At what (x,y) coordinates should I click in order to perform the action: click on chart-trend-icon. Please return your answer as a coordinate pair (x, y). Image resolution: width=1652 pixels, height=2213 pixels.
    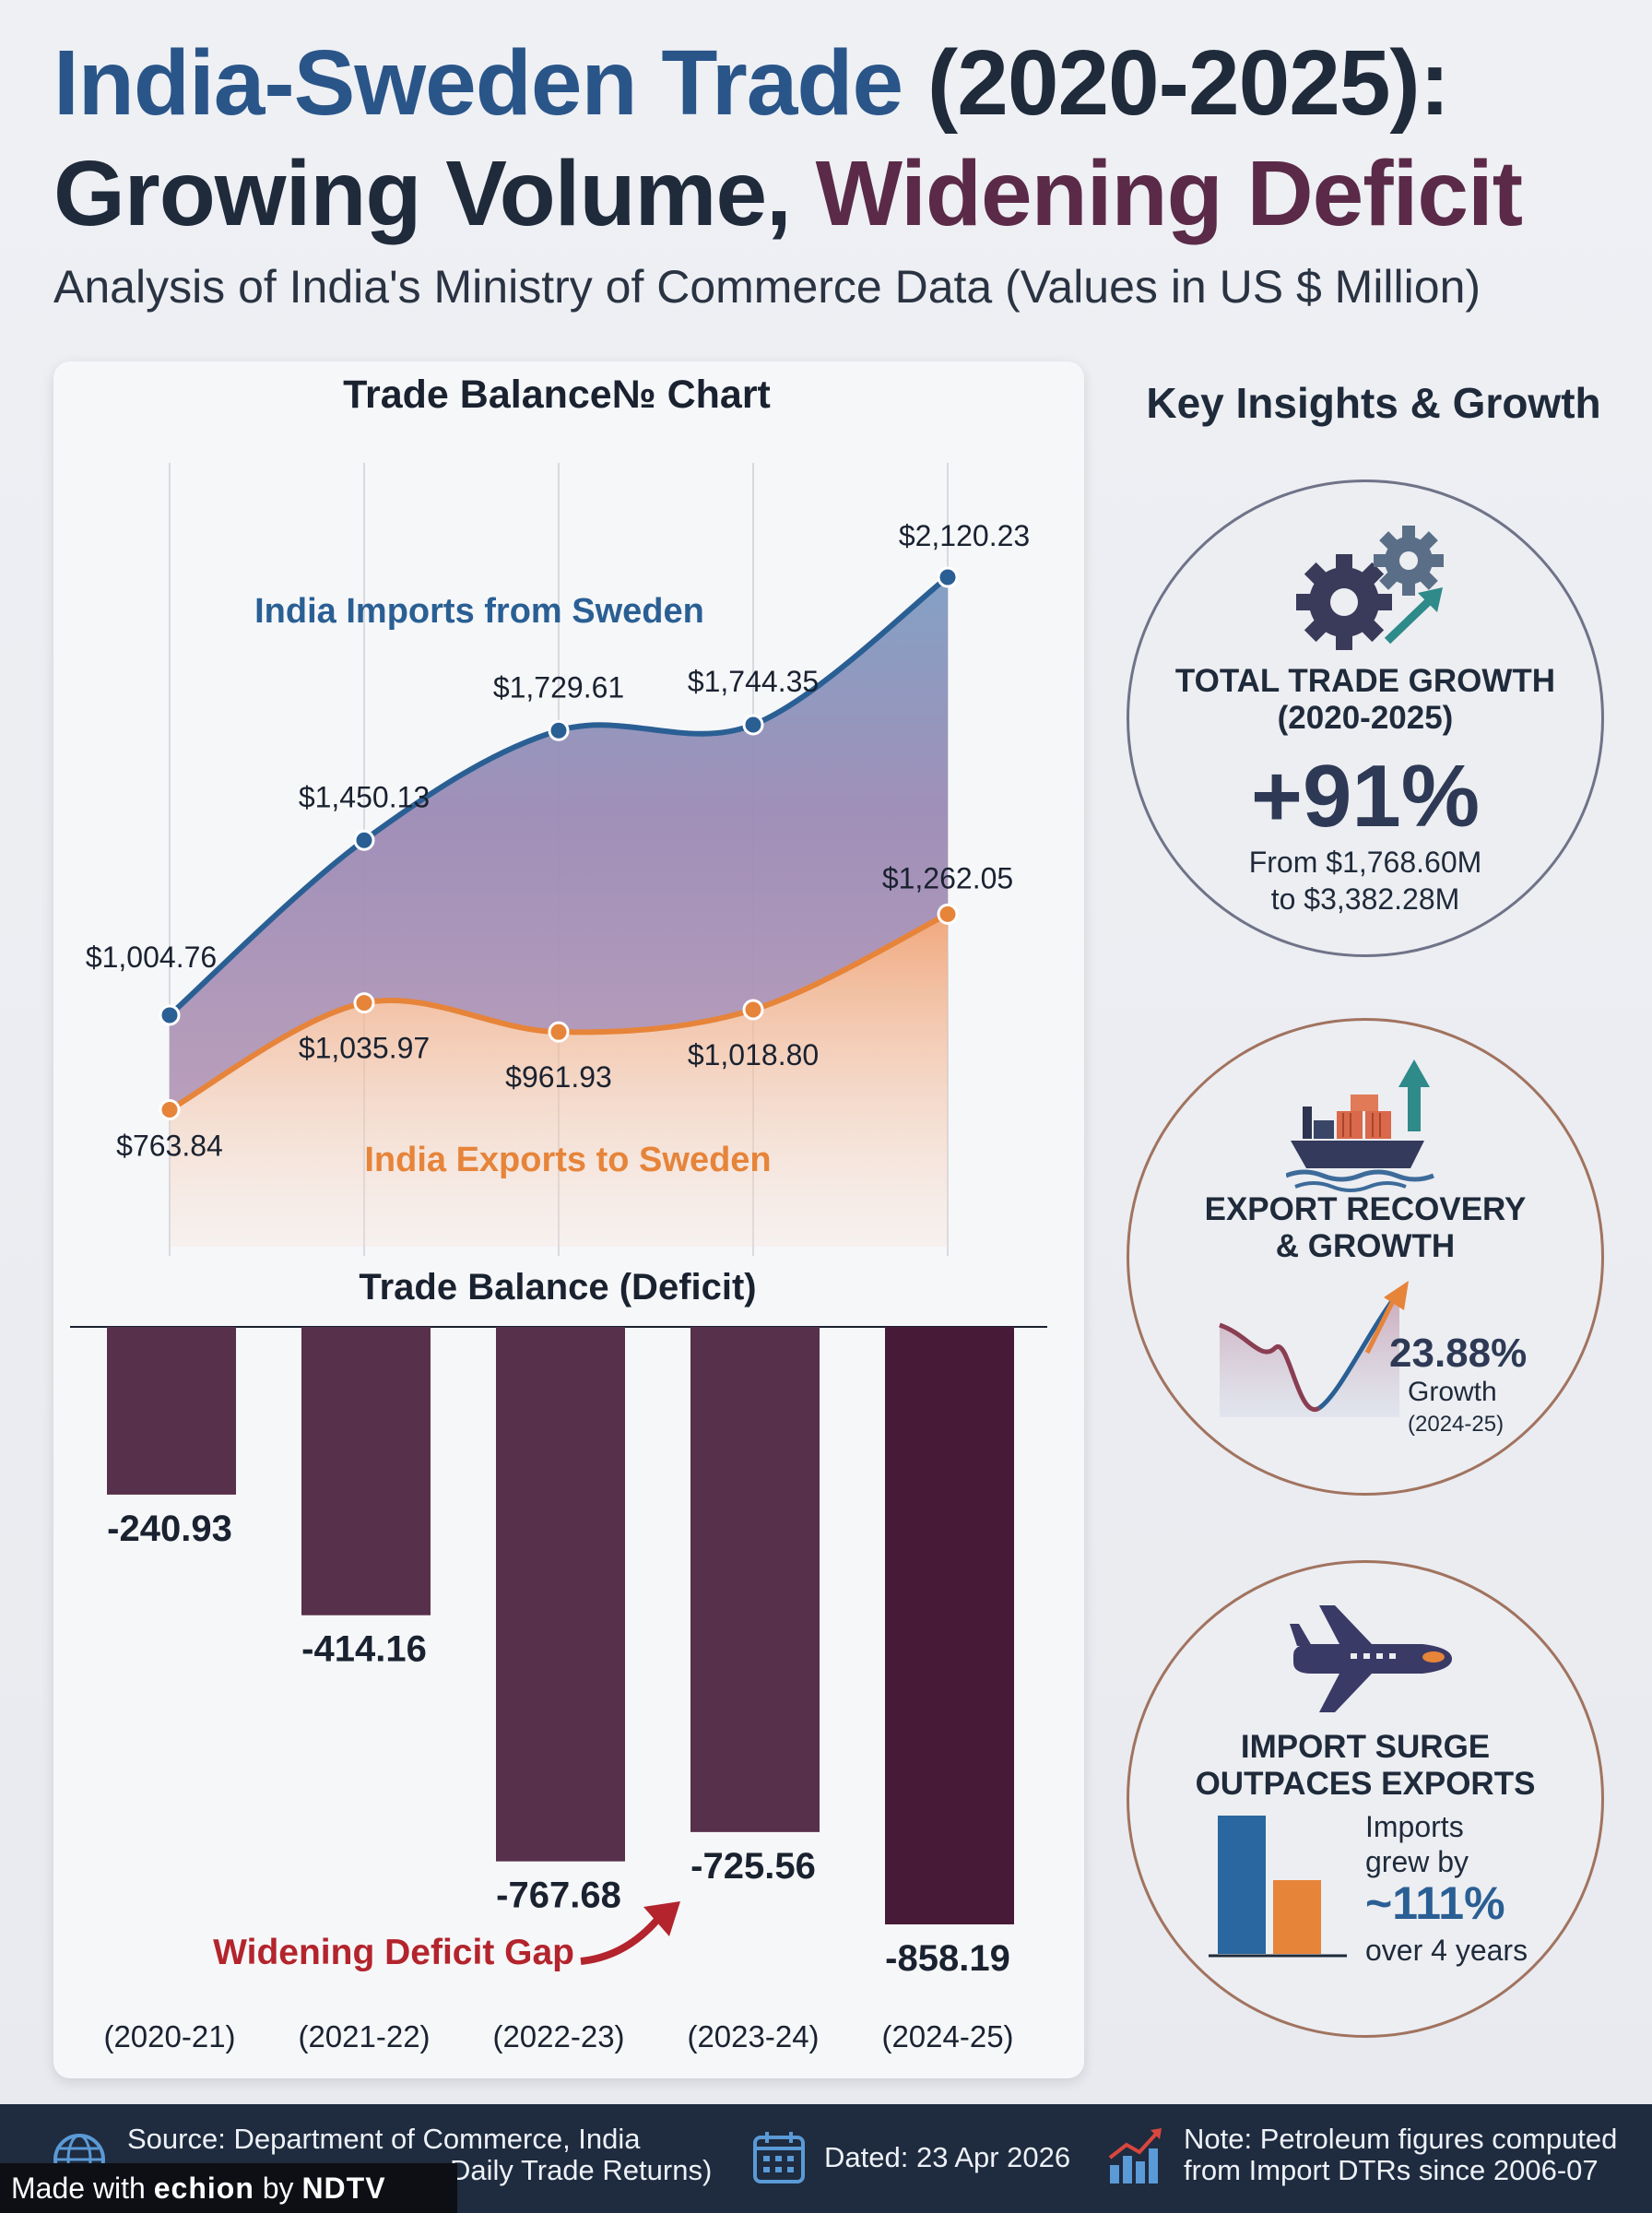
    Looking at the image, I should click on (1135, 2155).